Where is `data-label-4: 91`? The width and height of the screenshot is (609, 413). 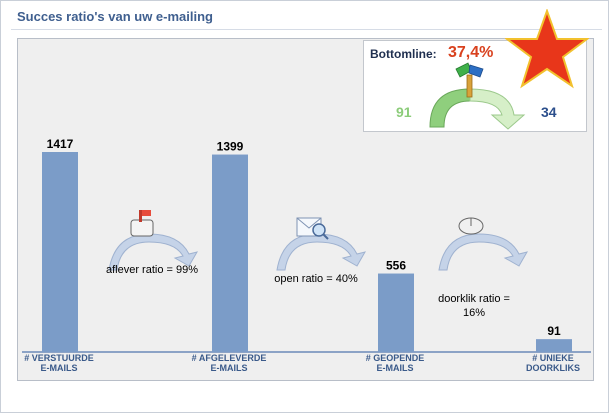 data-label-4: 91 is located at coordinates (554, 331).